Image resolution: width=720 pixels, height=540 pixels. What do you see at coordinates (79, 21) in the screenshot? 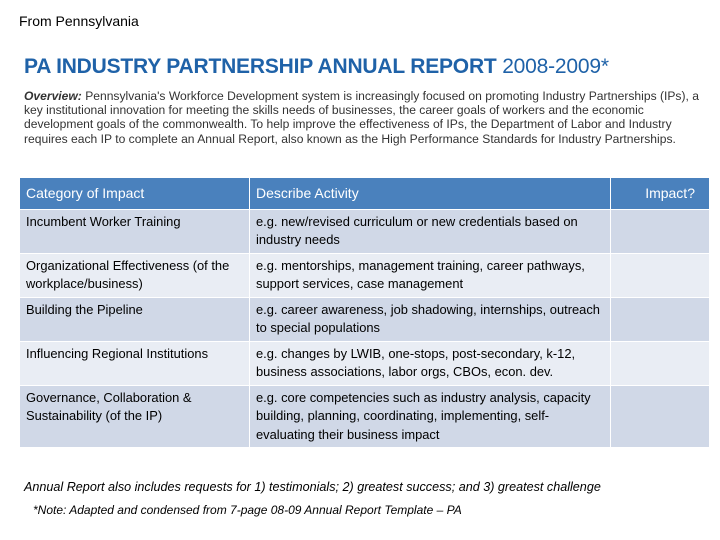
I see `source-label: From Pennsylvania` at bounding box center [79, 21].